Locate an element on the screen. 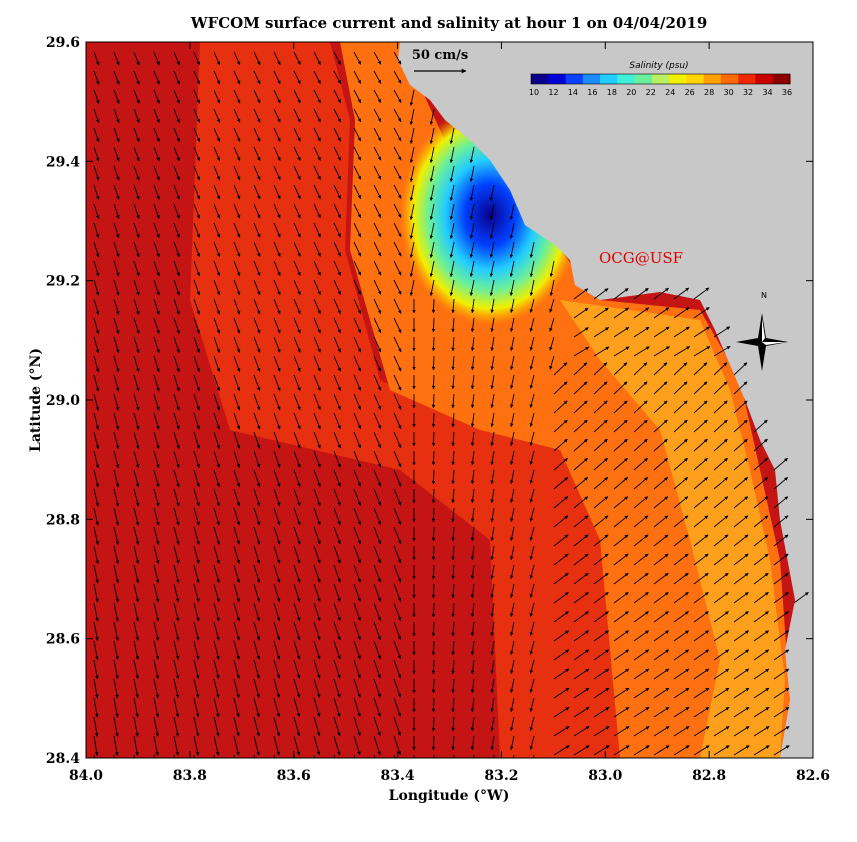 The height and width of the screenshot is (842, 857). y-axis-label: Latitude (°N) is located at coordinates (36, 400).